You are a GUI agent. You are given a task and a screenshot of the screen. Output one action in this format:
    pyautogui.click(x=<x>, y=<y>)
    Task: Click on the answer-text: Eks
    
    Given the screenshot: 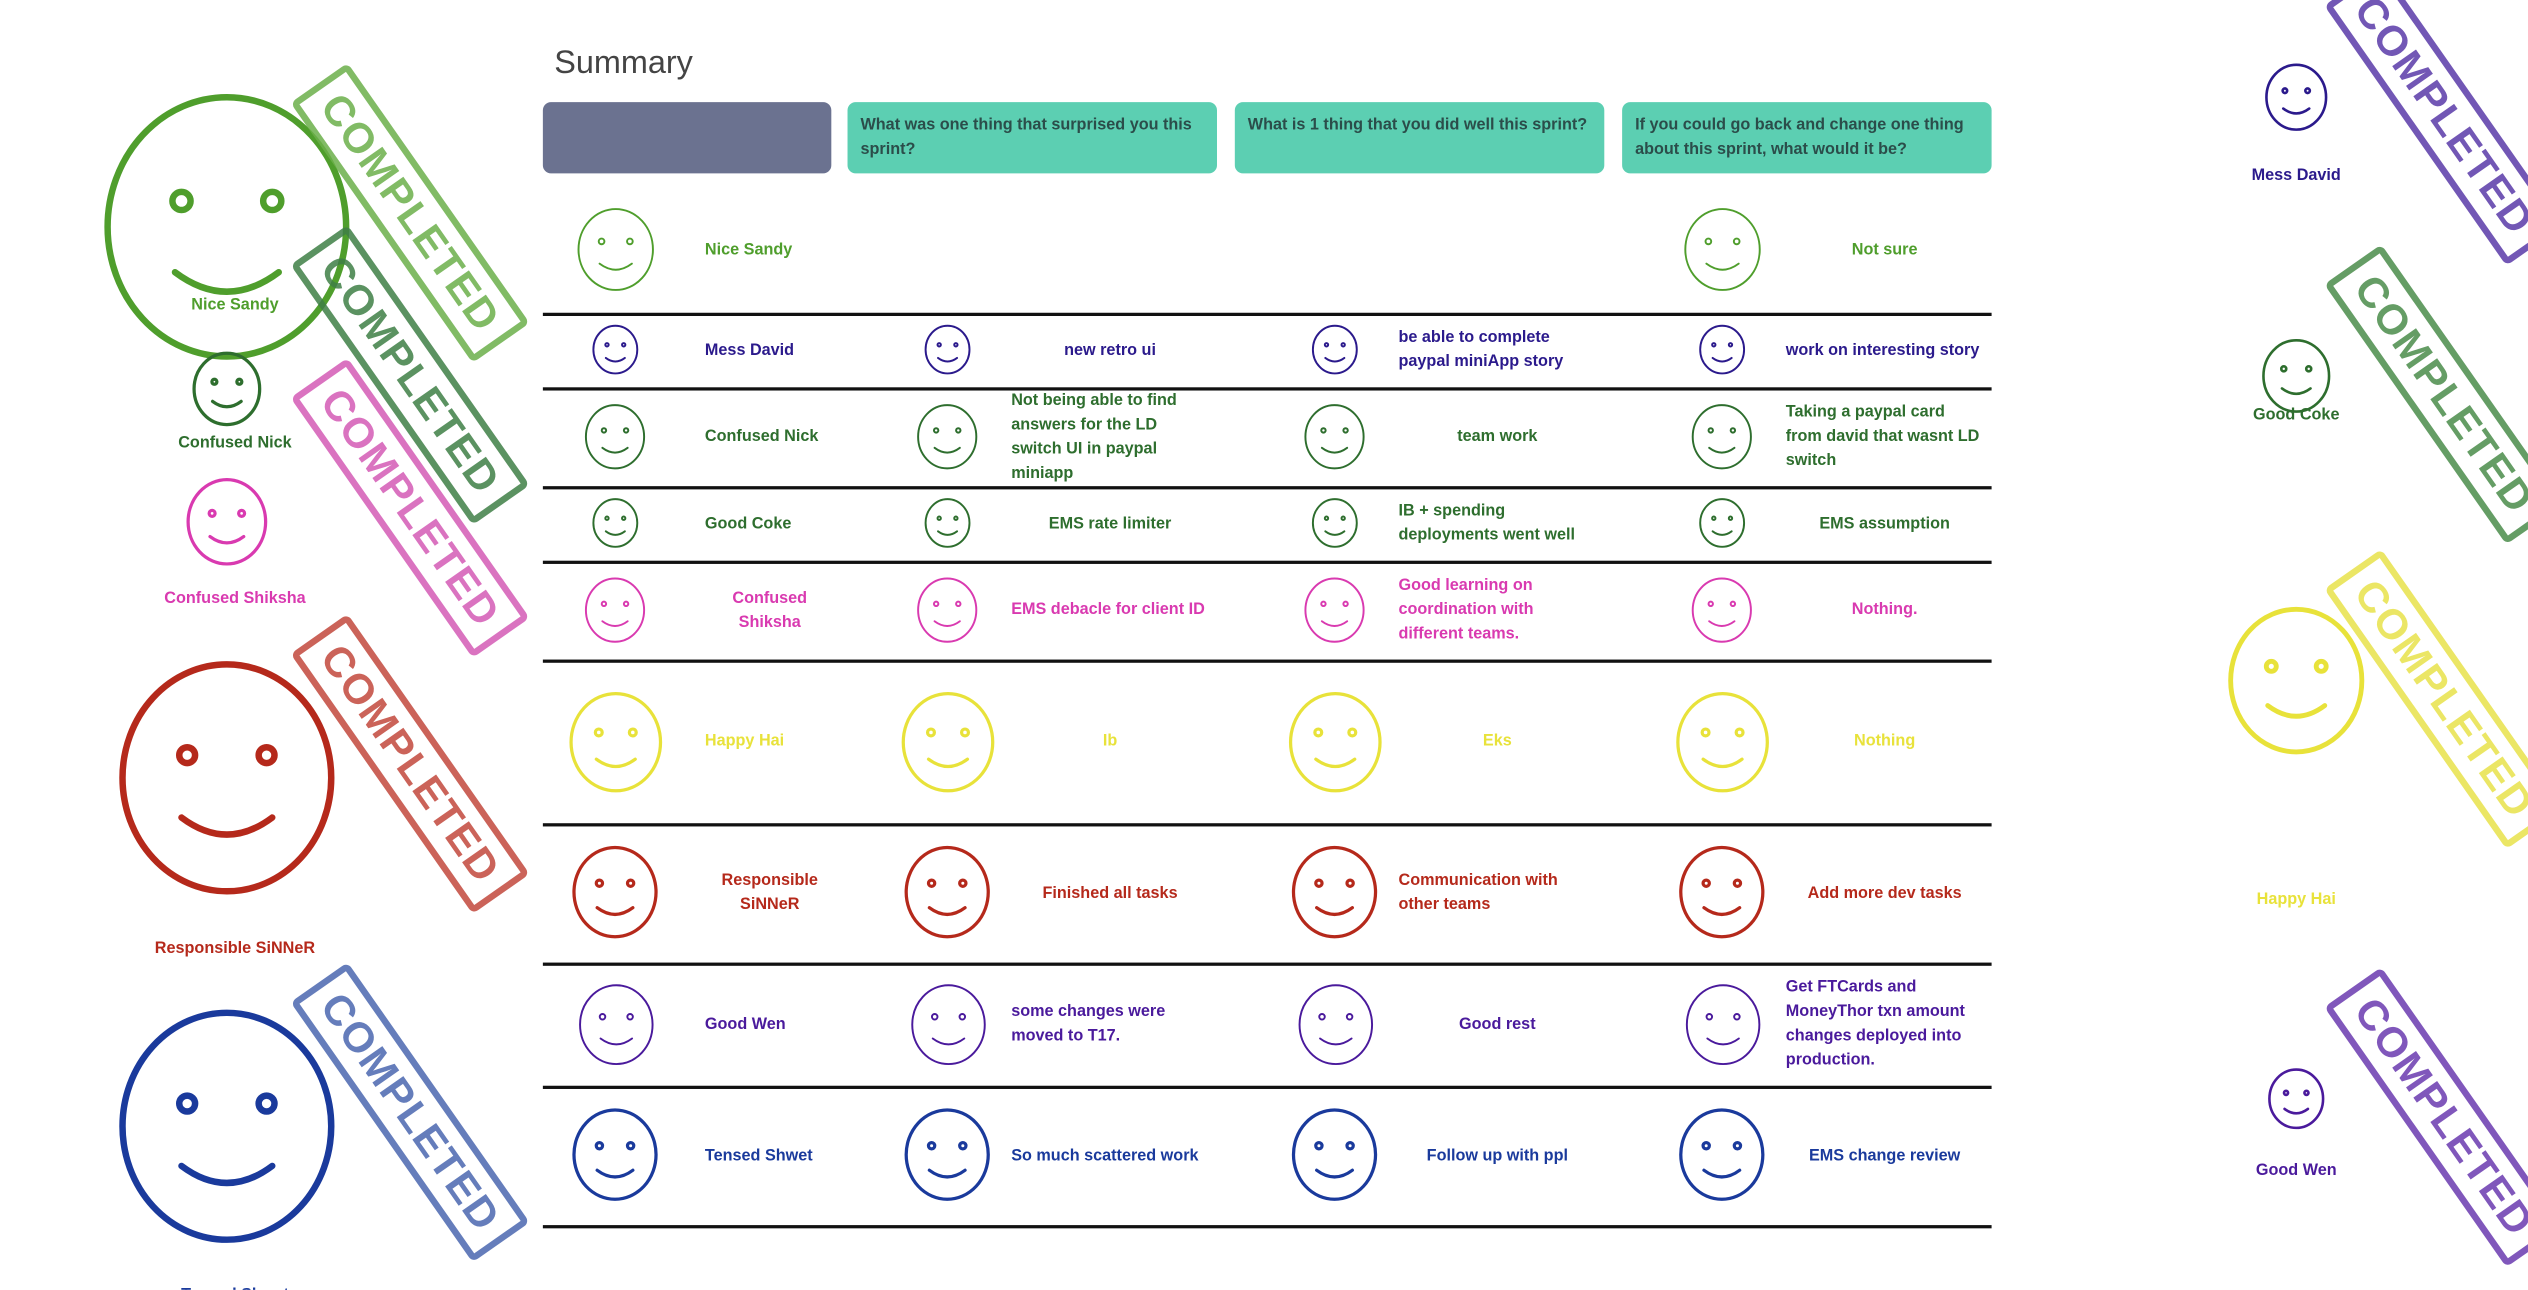 What is the action you would take?
    pyautogui.click(x=1497, y=741)
    